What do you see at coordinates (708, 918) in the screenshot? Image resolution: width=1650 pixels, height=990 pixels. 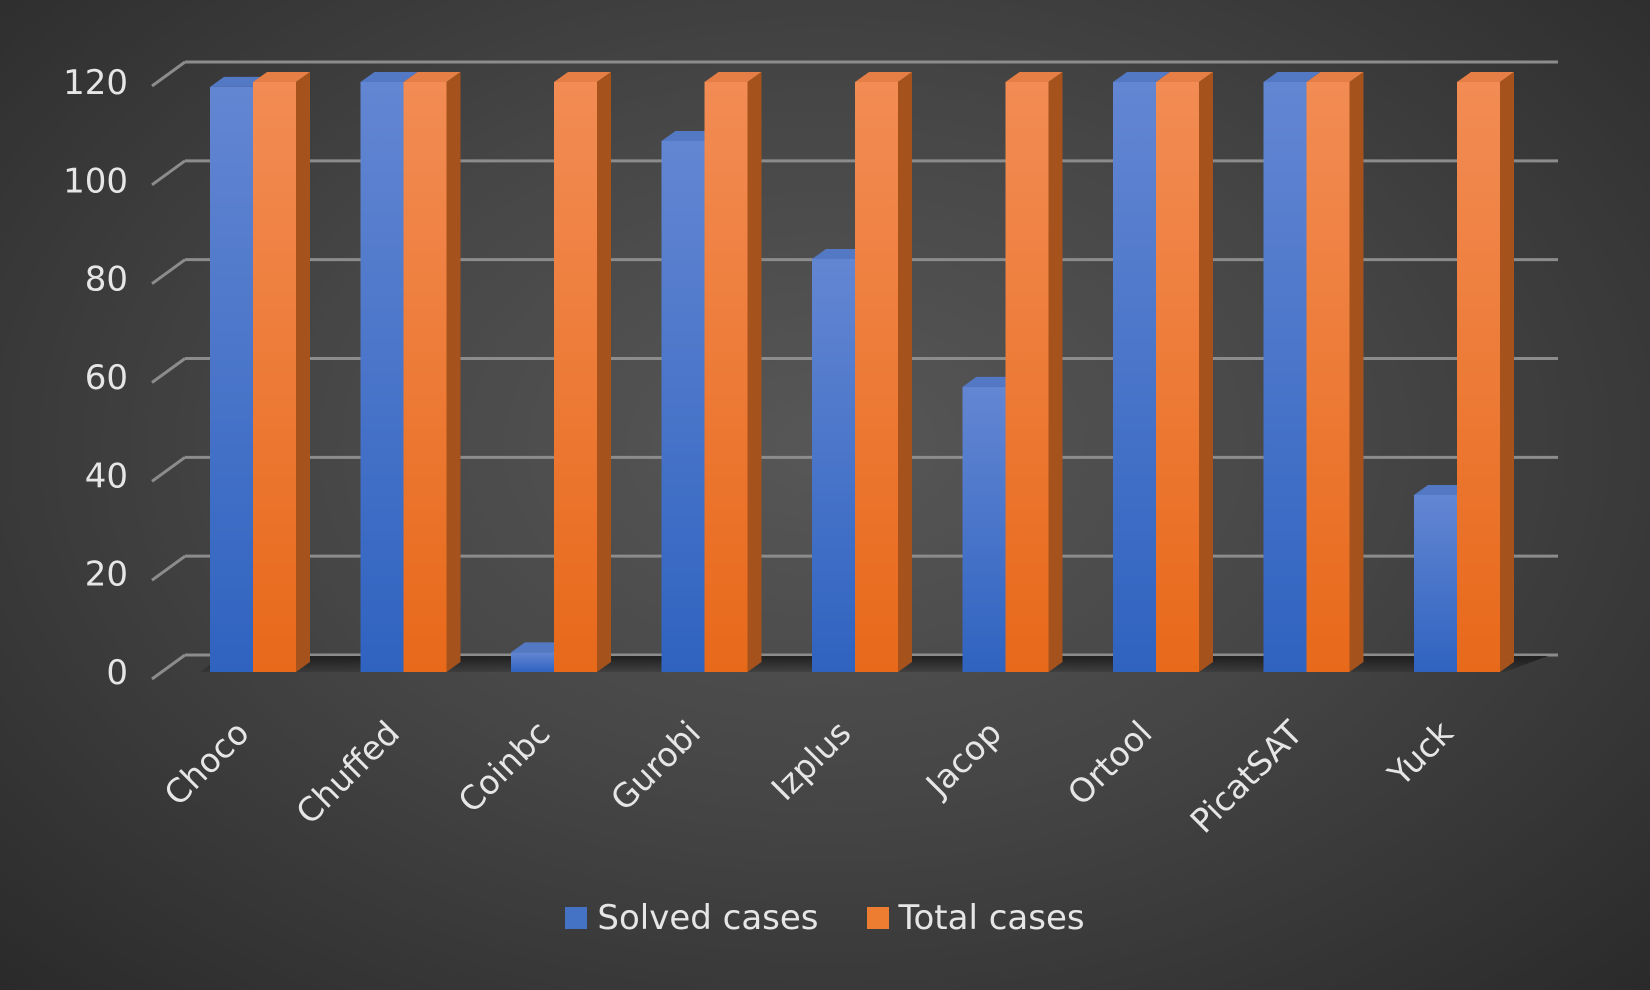 I see `legend-label-solved: Solved cases` at bounding box center [708, 918].